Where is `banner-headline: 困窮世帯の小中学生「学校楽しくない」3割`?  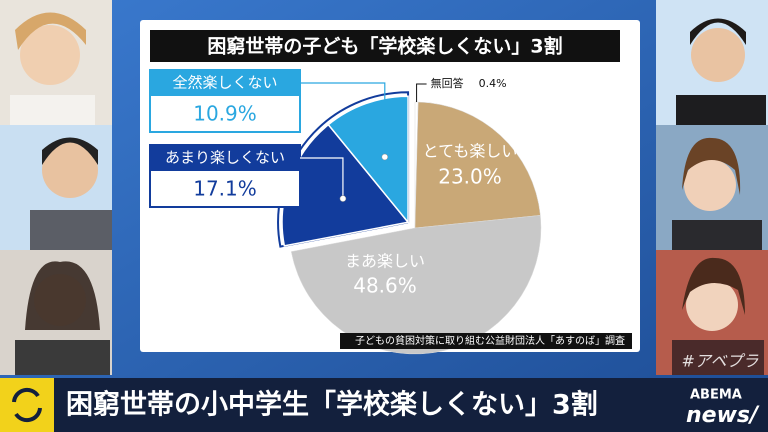
banner-headline: 困窮世帯の小中学生「学校楽しくない」3割 is located at coordinates (332, 405).